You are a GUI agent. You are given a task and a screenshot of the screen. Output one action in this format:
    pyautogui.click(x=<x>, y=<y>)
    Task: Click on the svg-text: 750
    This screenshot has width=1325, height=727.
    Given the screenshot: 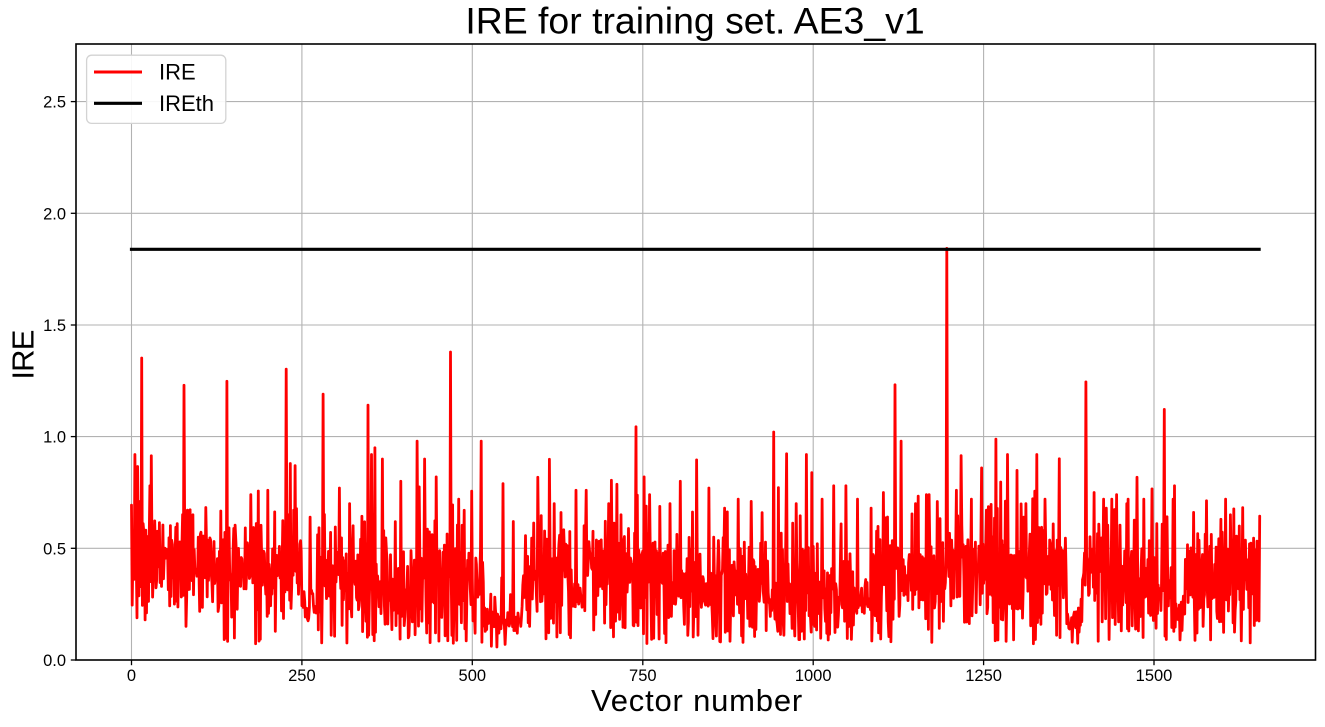 What is the action you would take?
    pyautogui.click(x=643, y=676)
    